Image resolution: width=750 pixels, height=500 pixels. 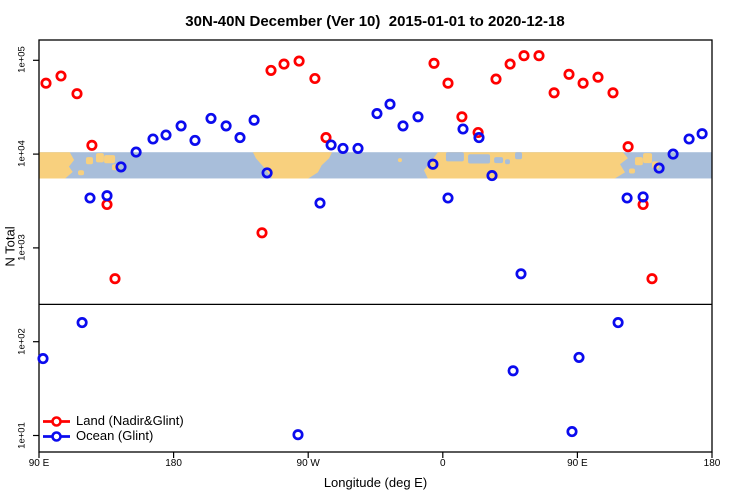 What do you see at coordinates (115, 435) in the screenshot?
I see `legend-label-ocean: Ocean (Glint)` at bounding box center [115, 435].